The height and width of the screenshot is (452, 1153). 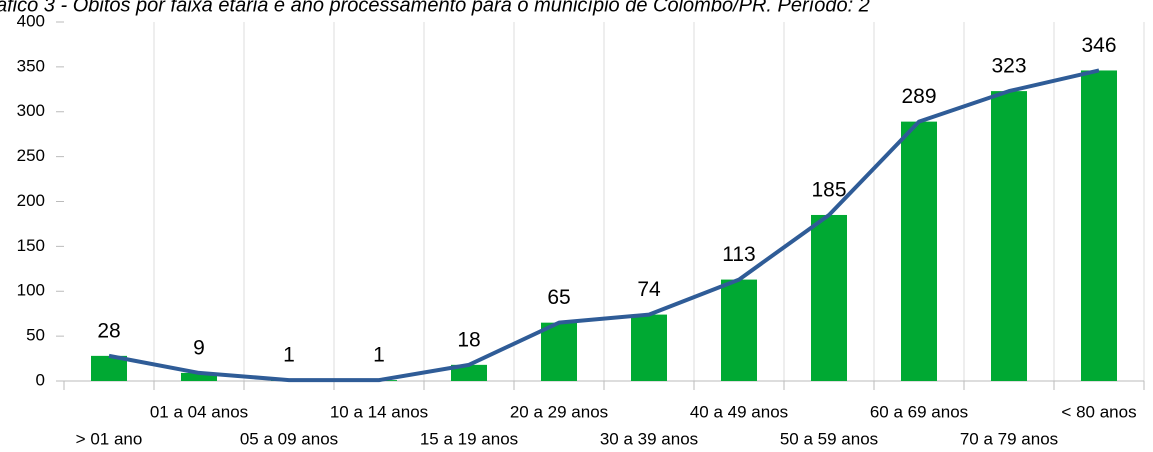 What do you see at coordinates (108, 330) in the screenshot?
I see `data-label: 28` at bounding box center [108, 330].